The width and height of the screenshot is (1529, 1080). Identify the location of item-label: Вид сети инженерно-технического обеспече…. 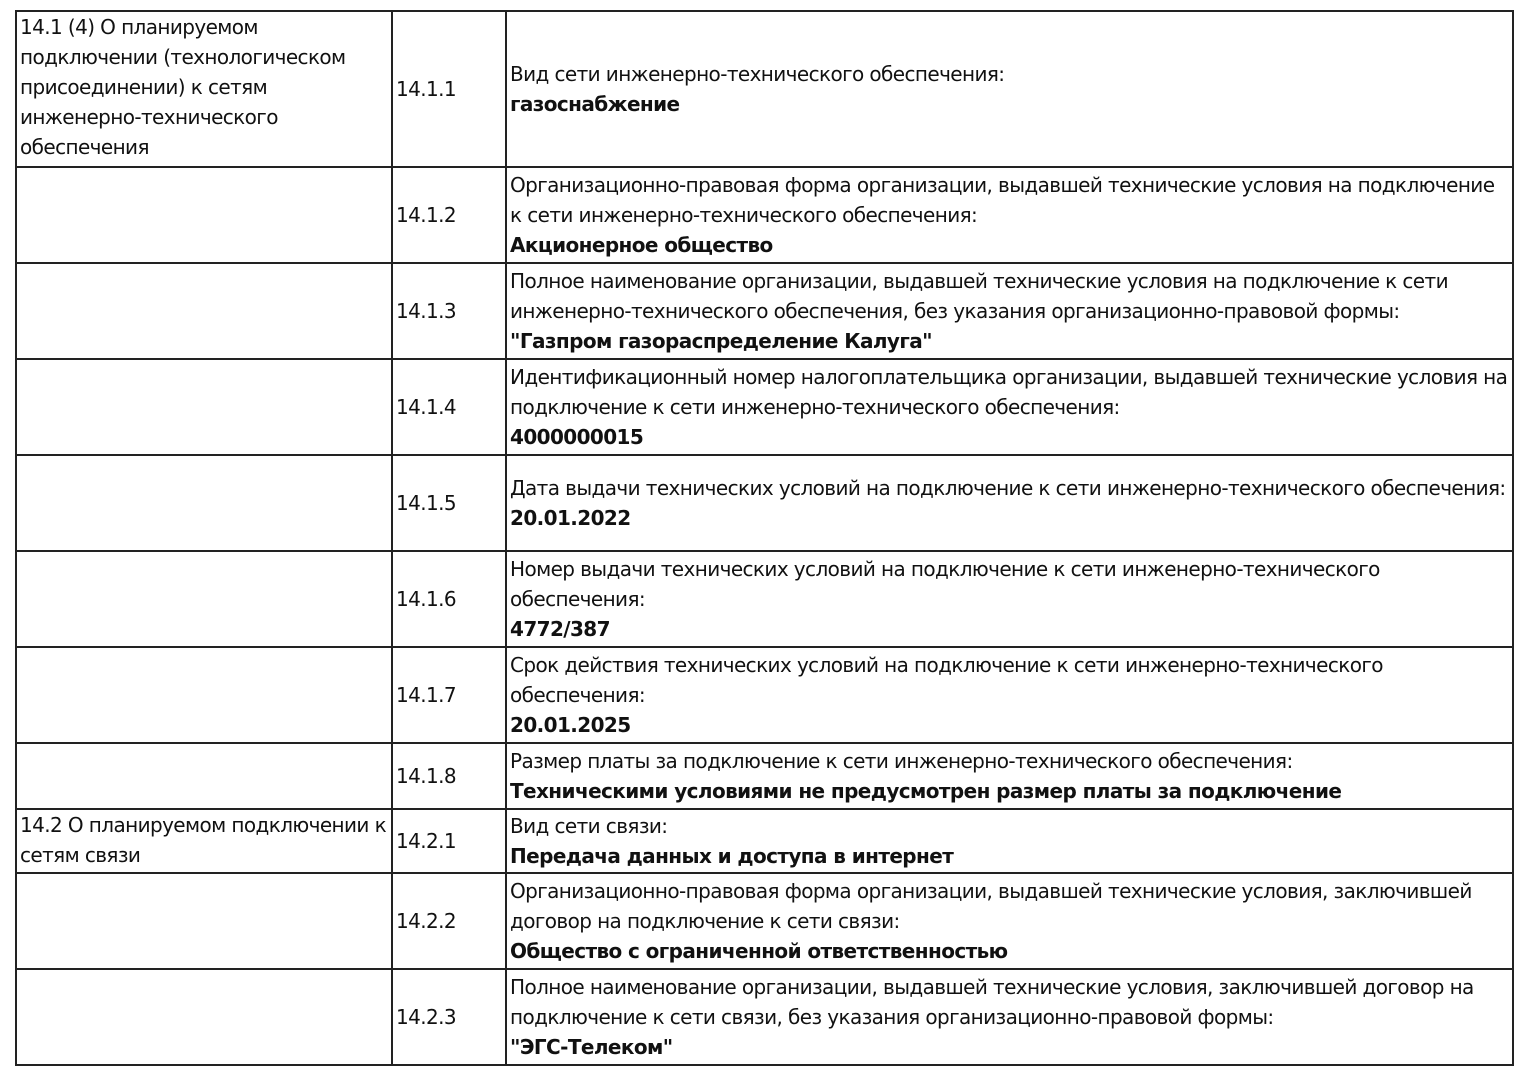
(757, 74).